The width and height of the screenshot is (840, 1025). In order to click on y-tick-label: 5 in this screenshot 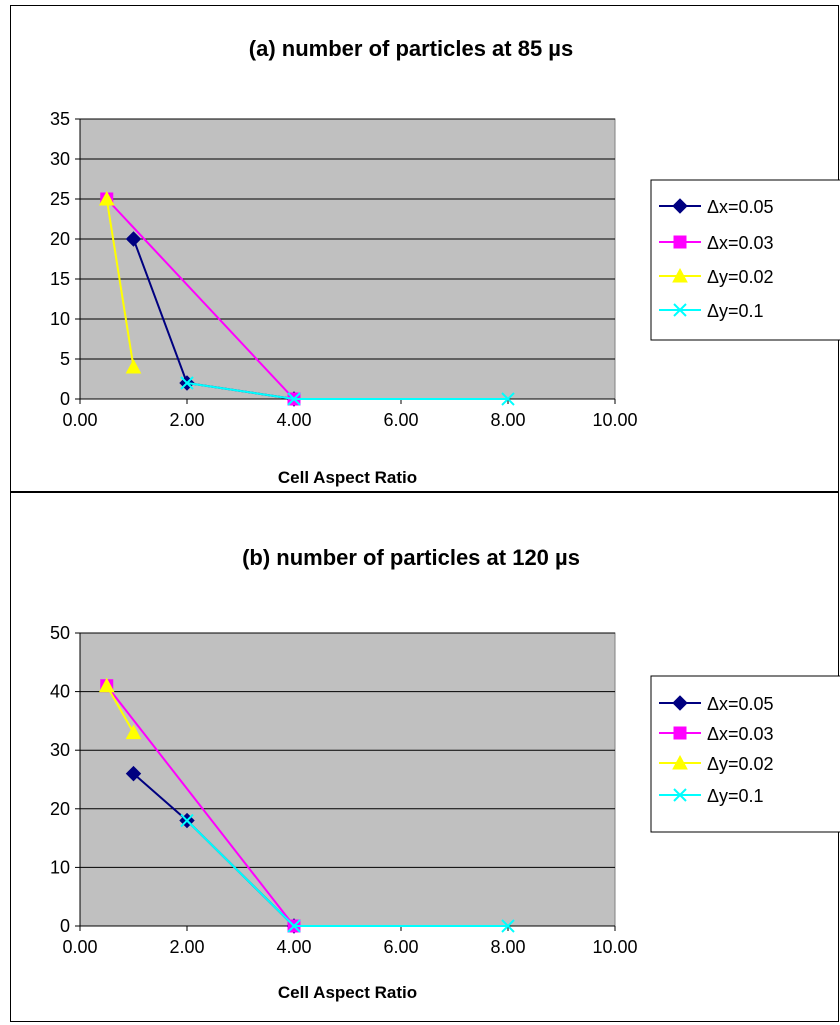, I will do `click(65, 359)`.